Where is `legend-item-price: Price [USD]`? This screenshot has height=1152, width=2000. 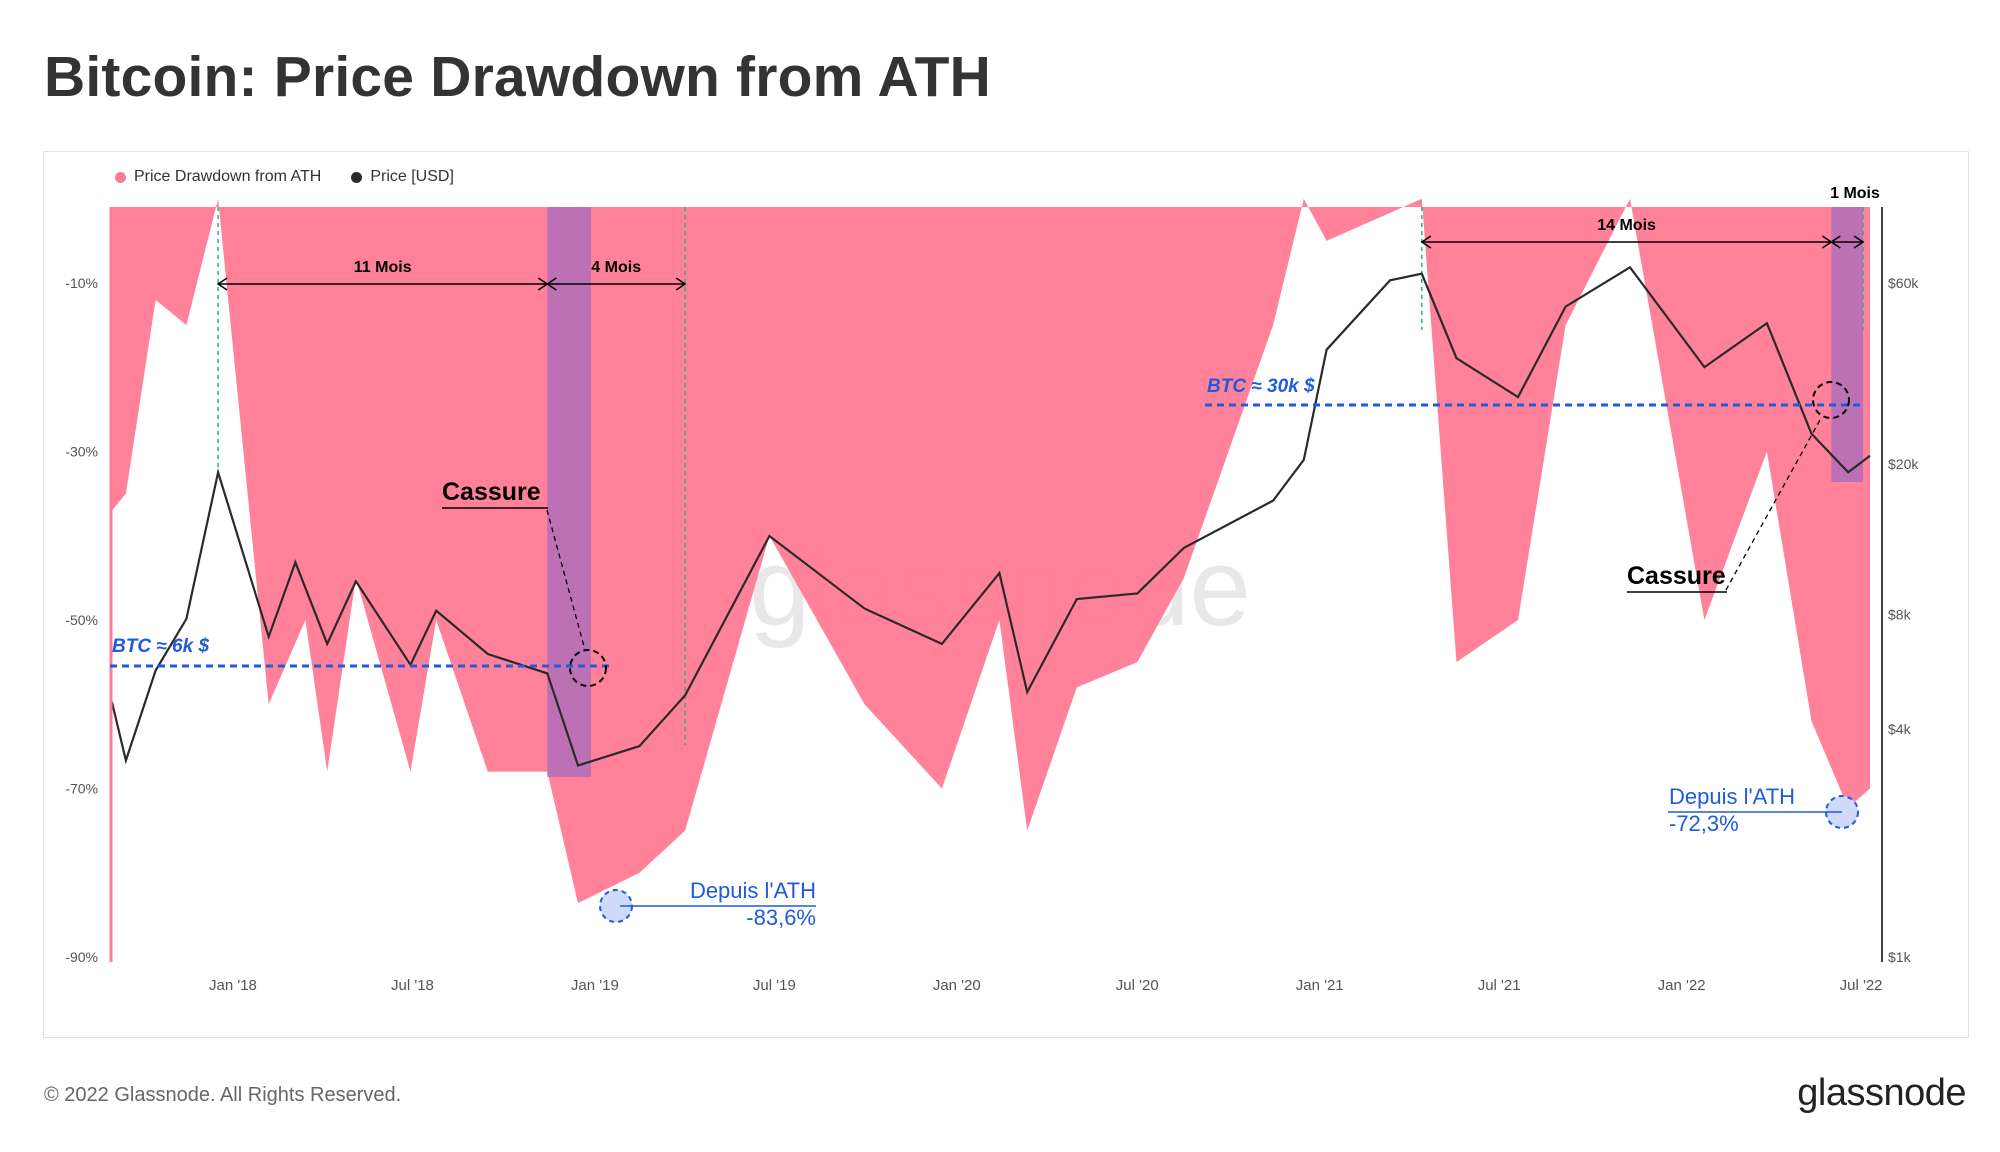 legend-item-price: Price [USD] is located at coordinates (402, 177).